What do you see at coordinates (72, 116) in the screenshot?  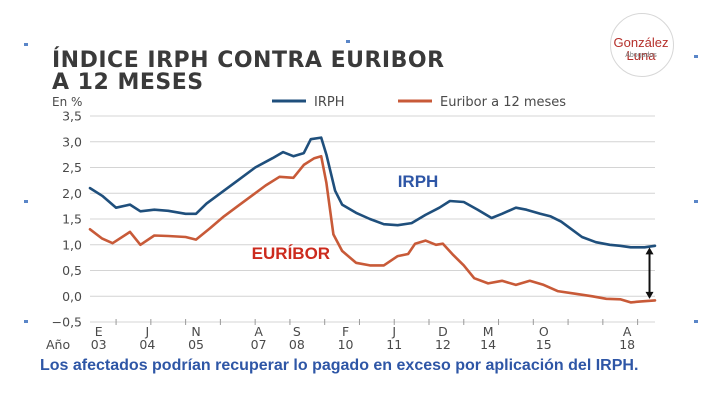 I see `y-tick-label: 3,5` at bounding box center [72, 116].